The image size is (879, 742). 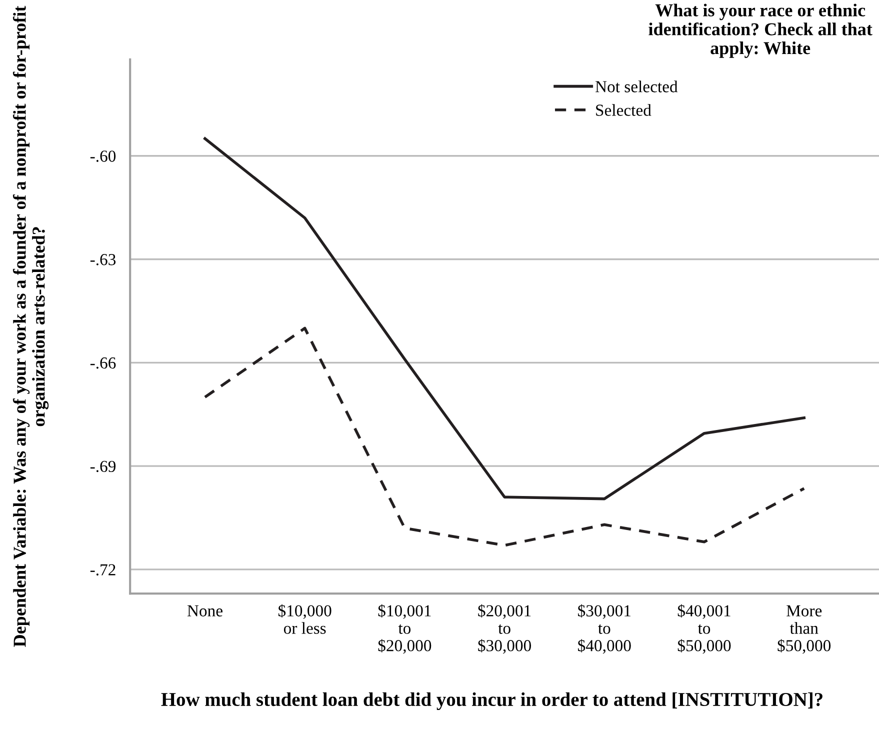 What do you see at coordinates (103, 260) in the screenshot?
I see `y-tick-label: -.63` at bounding box center [103, 260].